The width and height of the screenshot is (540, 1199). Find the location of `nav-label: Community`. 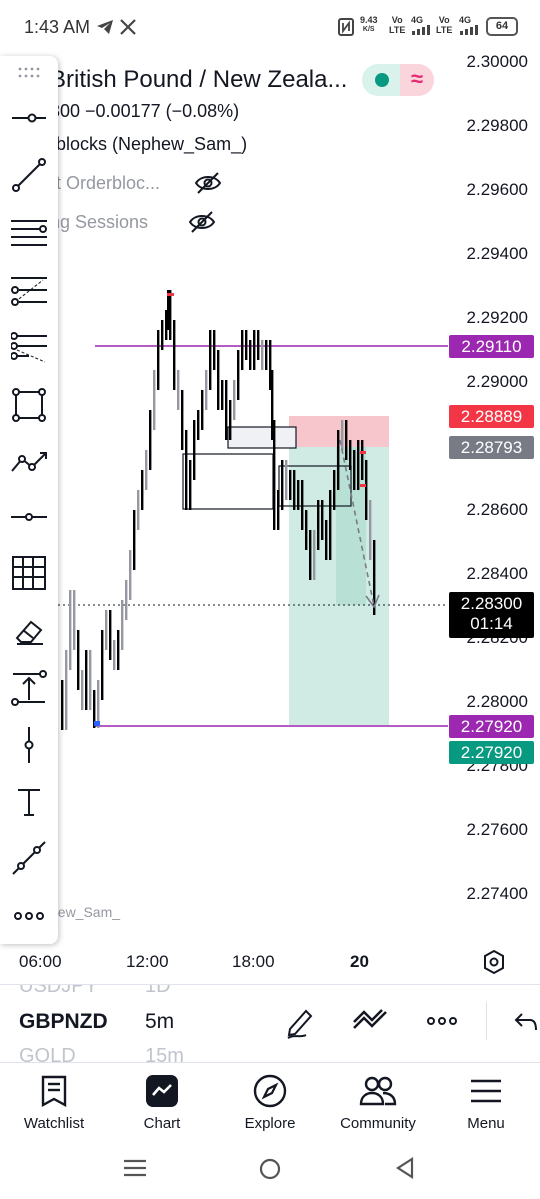

nav-label: Community is located at coordinates (378, 1123).